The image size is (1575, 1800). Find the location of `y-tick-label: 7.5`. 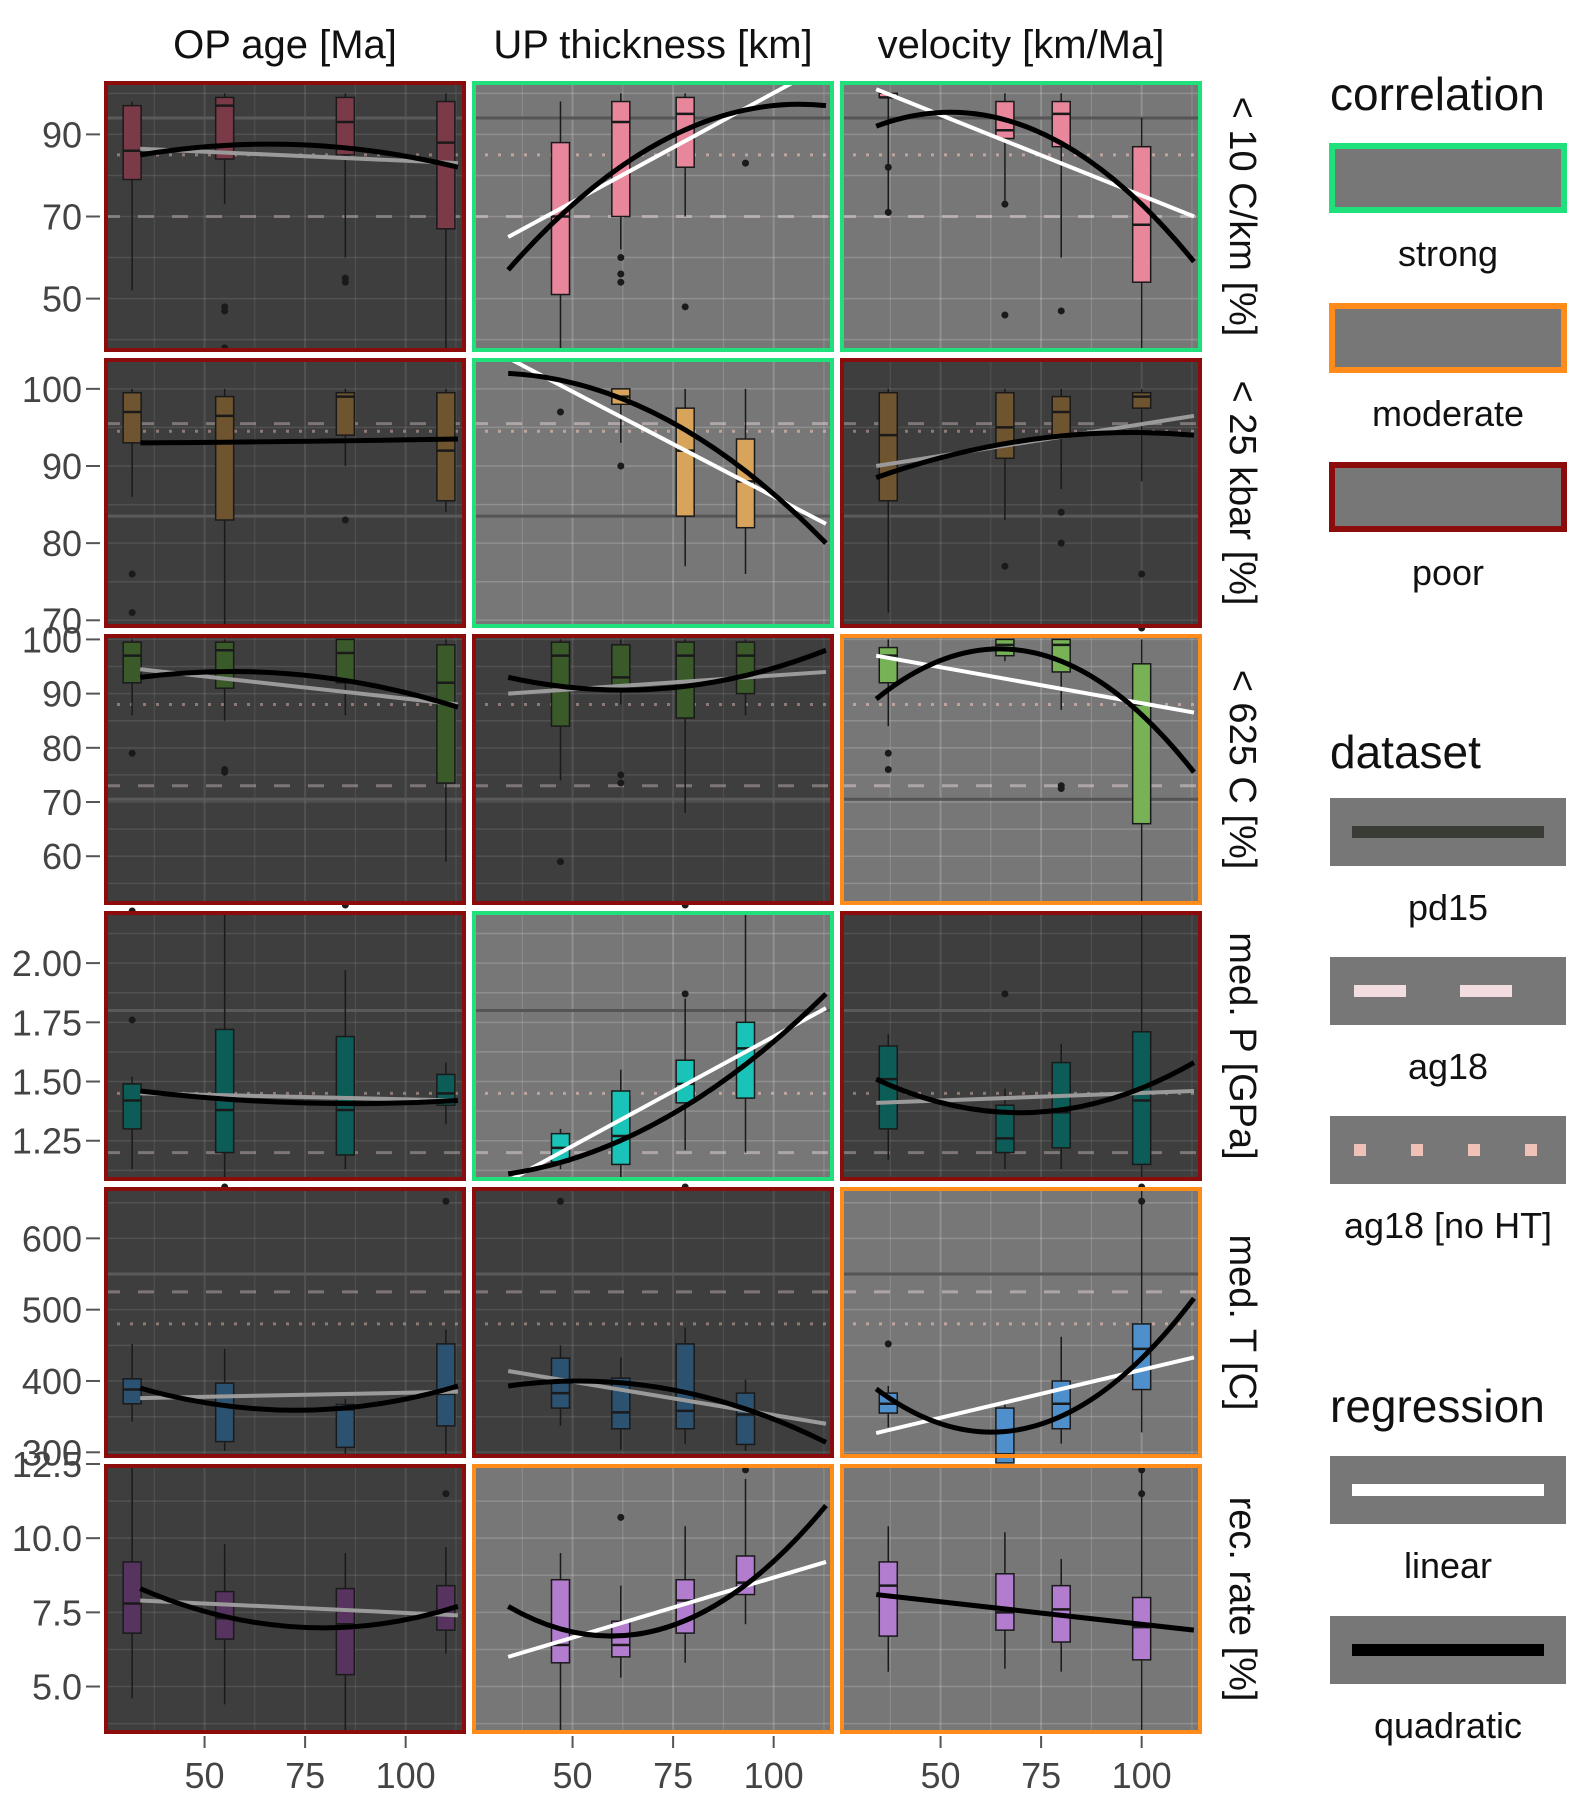

y-tick-label: 7.5 is located at coordinates (57, 1612).